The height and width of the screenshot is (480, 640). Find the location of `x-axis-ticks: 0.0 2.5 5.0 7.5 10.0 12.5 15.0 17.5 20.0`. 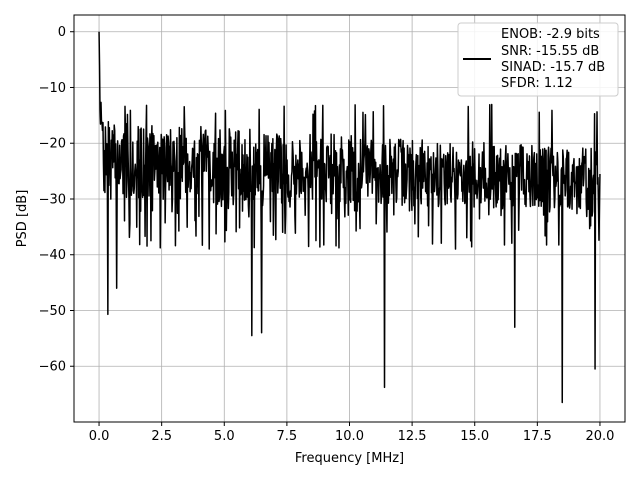

x-axis-ticks: 0.0 2.5 5.0 7.5 10.0 12.5 15.0 17.5 20.0 is located at coordinates (351, 433).